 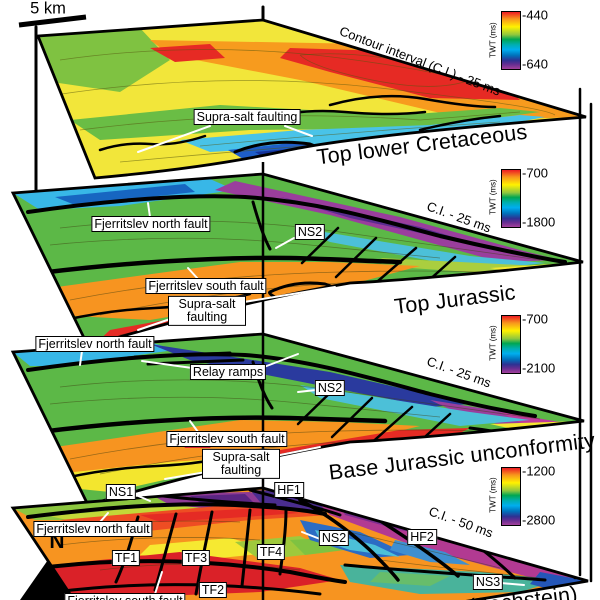 What do you see at coordinates (493, 197) in the screenshot?
I see `colorbar-p2-unit: TWT (ms)` at bounding box center [493, 197].